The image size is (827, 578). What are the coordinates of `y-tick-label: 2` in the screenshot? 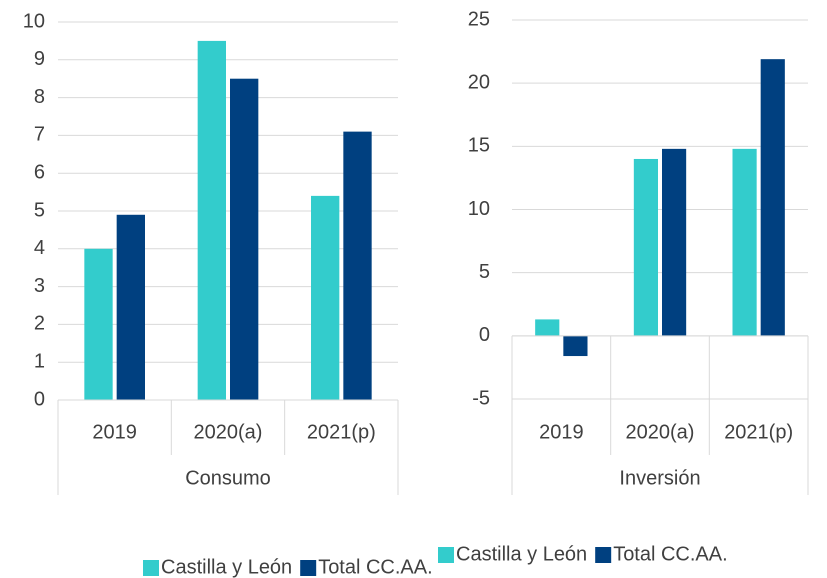 It's located at (39, 324).